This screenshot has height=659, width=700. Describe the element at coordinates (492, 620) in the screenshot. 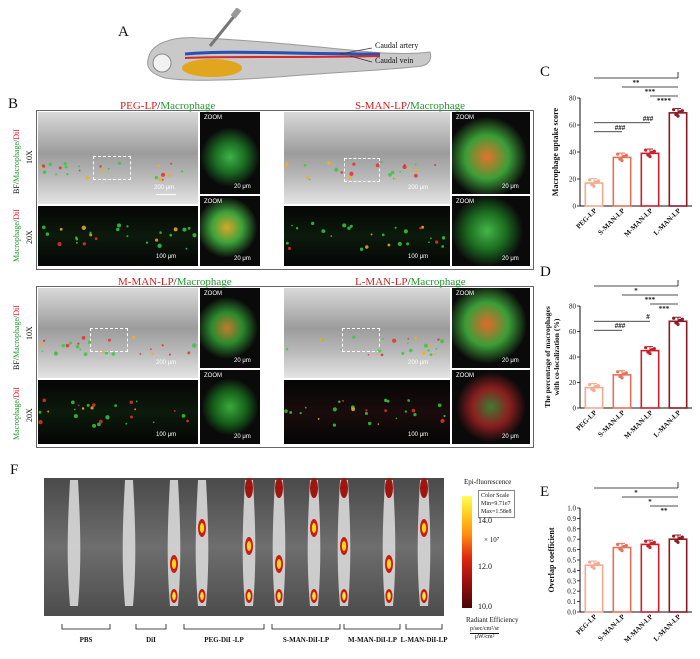

I see `colorbar-label: Radiant Efficiency` at that location.